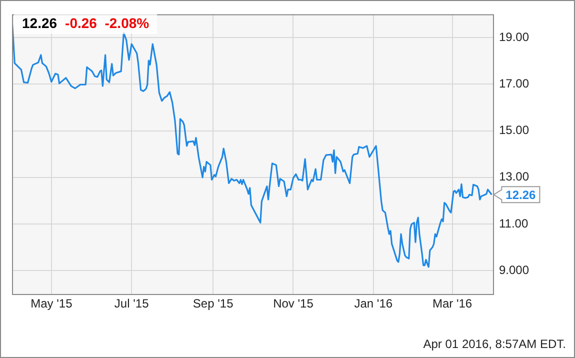 The width and height of the screenshot is (575, 358). I want to click on x-tick-label: Mar '16, so click(452, 303).